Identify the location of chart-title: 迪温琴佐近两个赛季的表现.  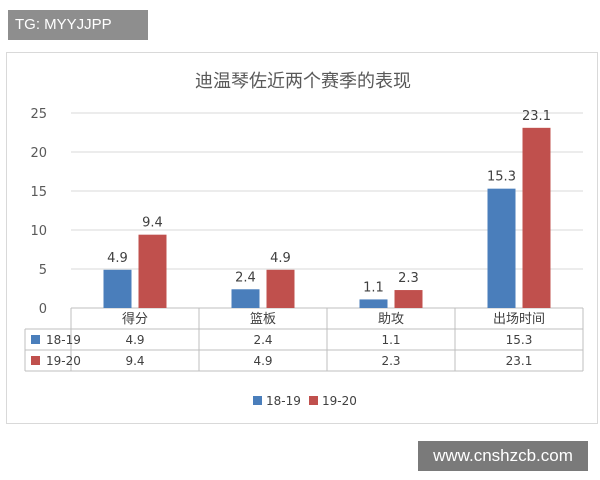
(303, 81).